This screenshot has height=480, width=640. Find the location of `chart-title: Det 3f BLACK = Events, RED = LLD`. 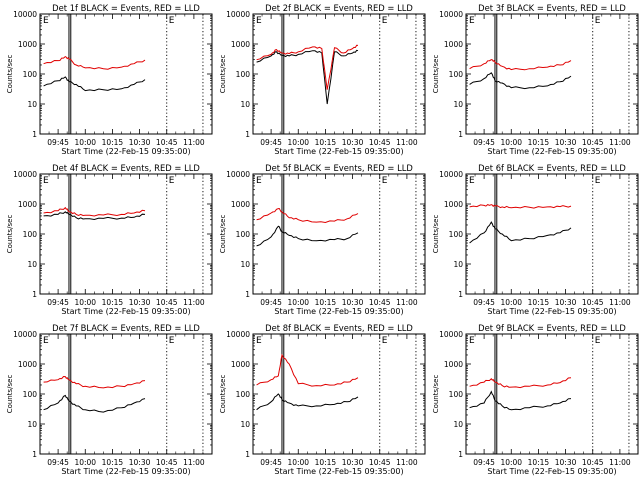

chart-title: Det 3f BLACK = Events, RED = LLD is located at coordinates (552, 8).